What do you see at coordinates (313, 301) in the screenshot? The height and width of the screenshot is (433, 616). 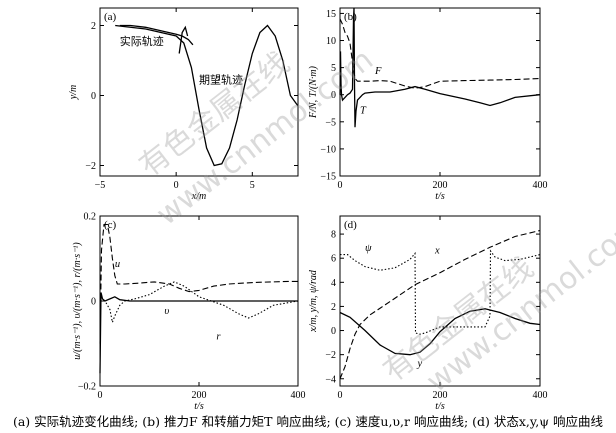 I see `y-axis-label: x/m, y/m, ψ/rad` at bounding box center [313, 301].